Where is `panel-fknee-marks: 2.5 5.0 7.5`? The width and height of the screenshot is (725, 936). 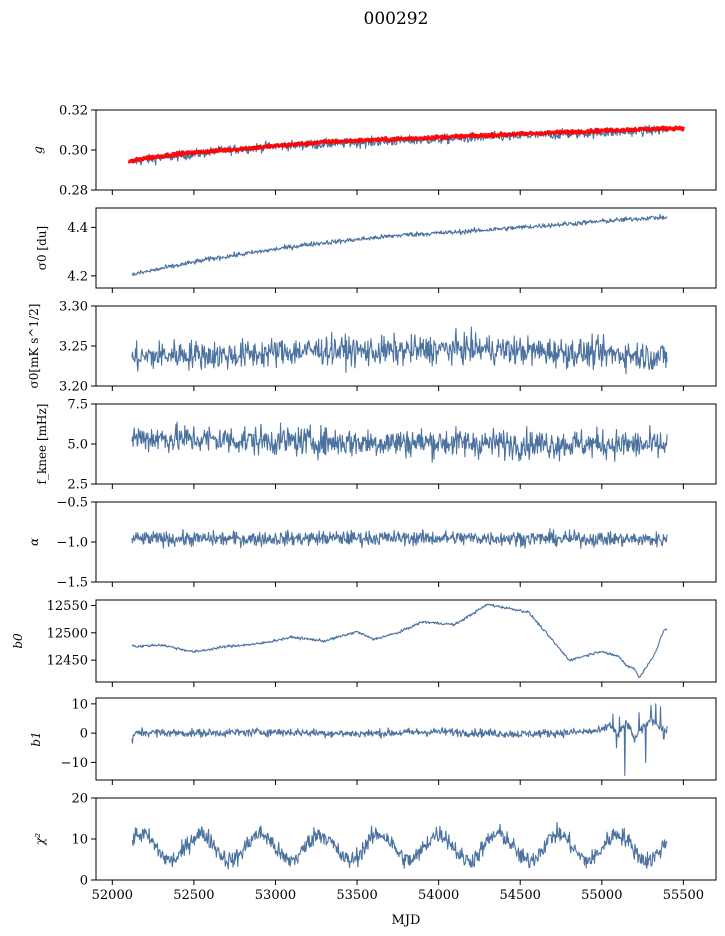 panel-fknee-marks: 2.5 5.0 7.5 is located at coordinates (375, 445).